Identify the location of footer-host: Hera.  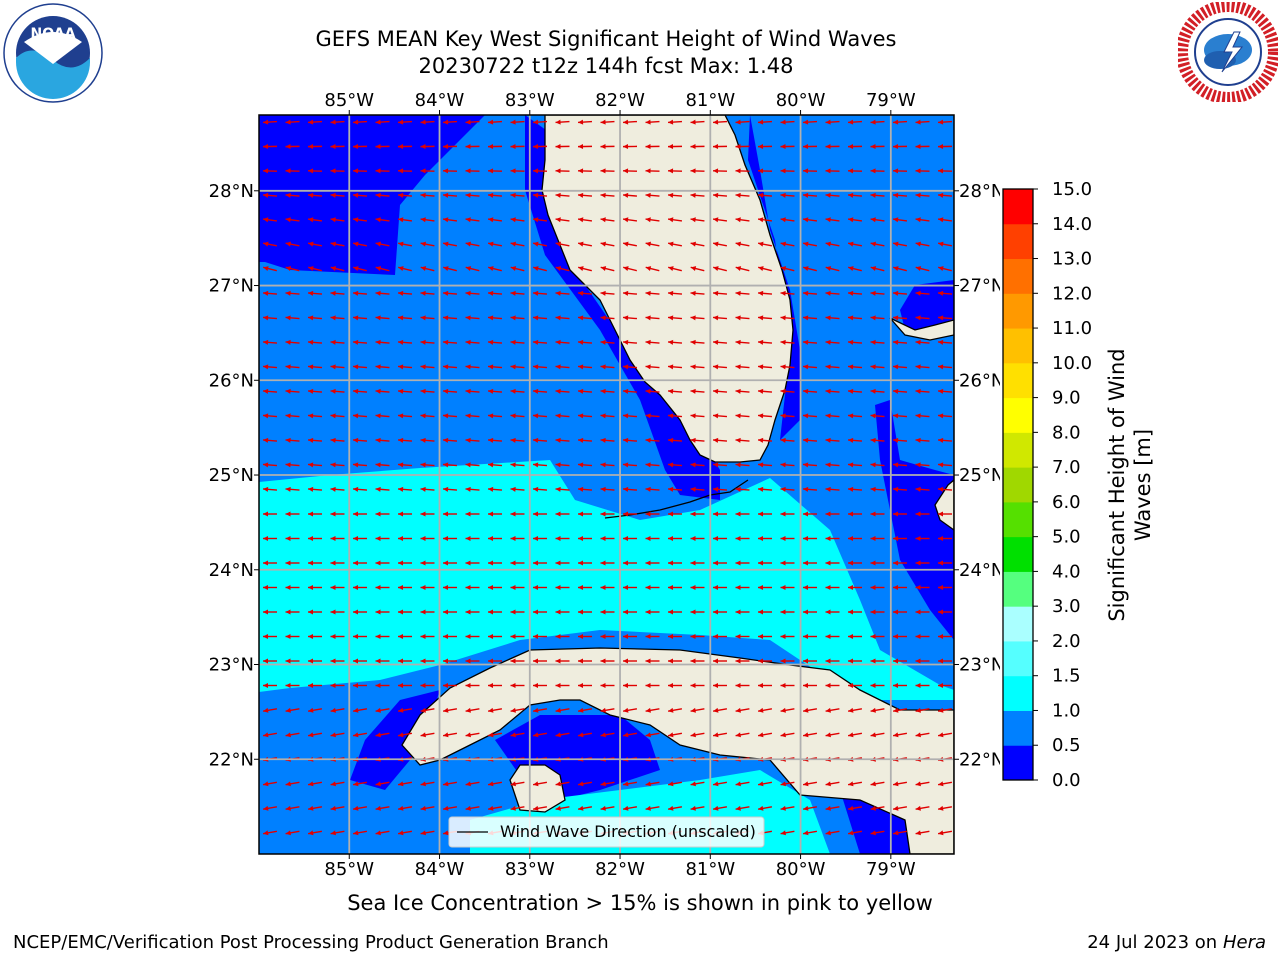
(1244, 942).